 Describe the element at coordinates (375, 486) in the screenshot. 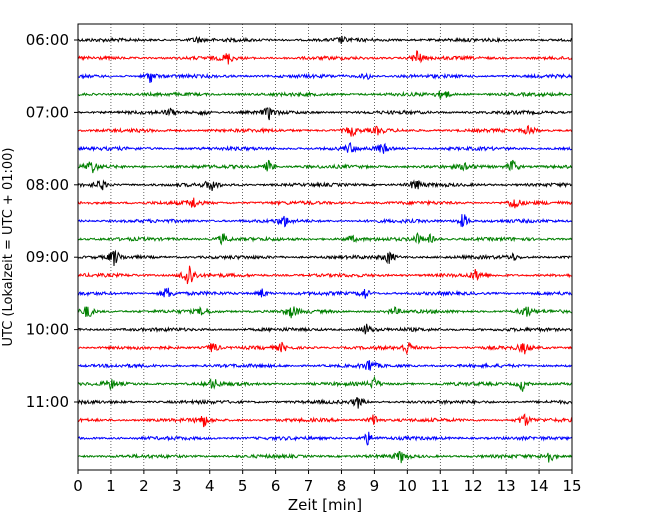

I see `x-tick-label-9: 9` at that location.